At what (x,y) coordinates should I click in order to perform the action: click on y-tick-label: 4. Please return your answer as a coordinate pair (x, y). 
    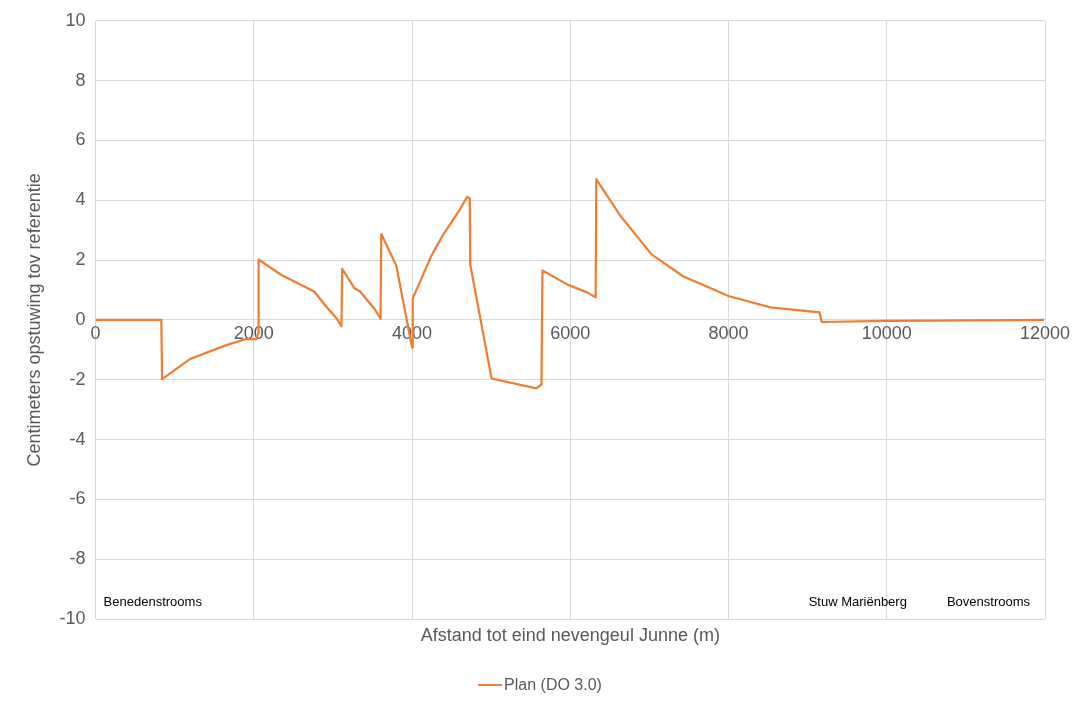
    Looking at the image, I should click on (80, 199).